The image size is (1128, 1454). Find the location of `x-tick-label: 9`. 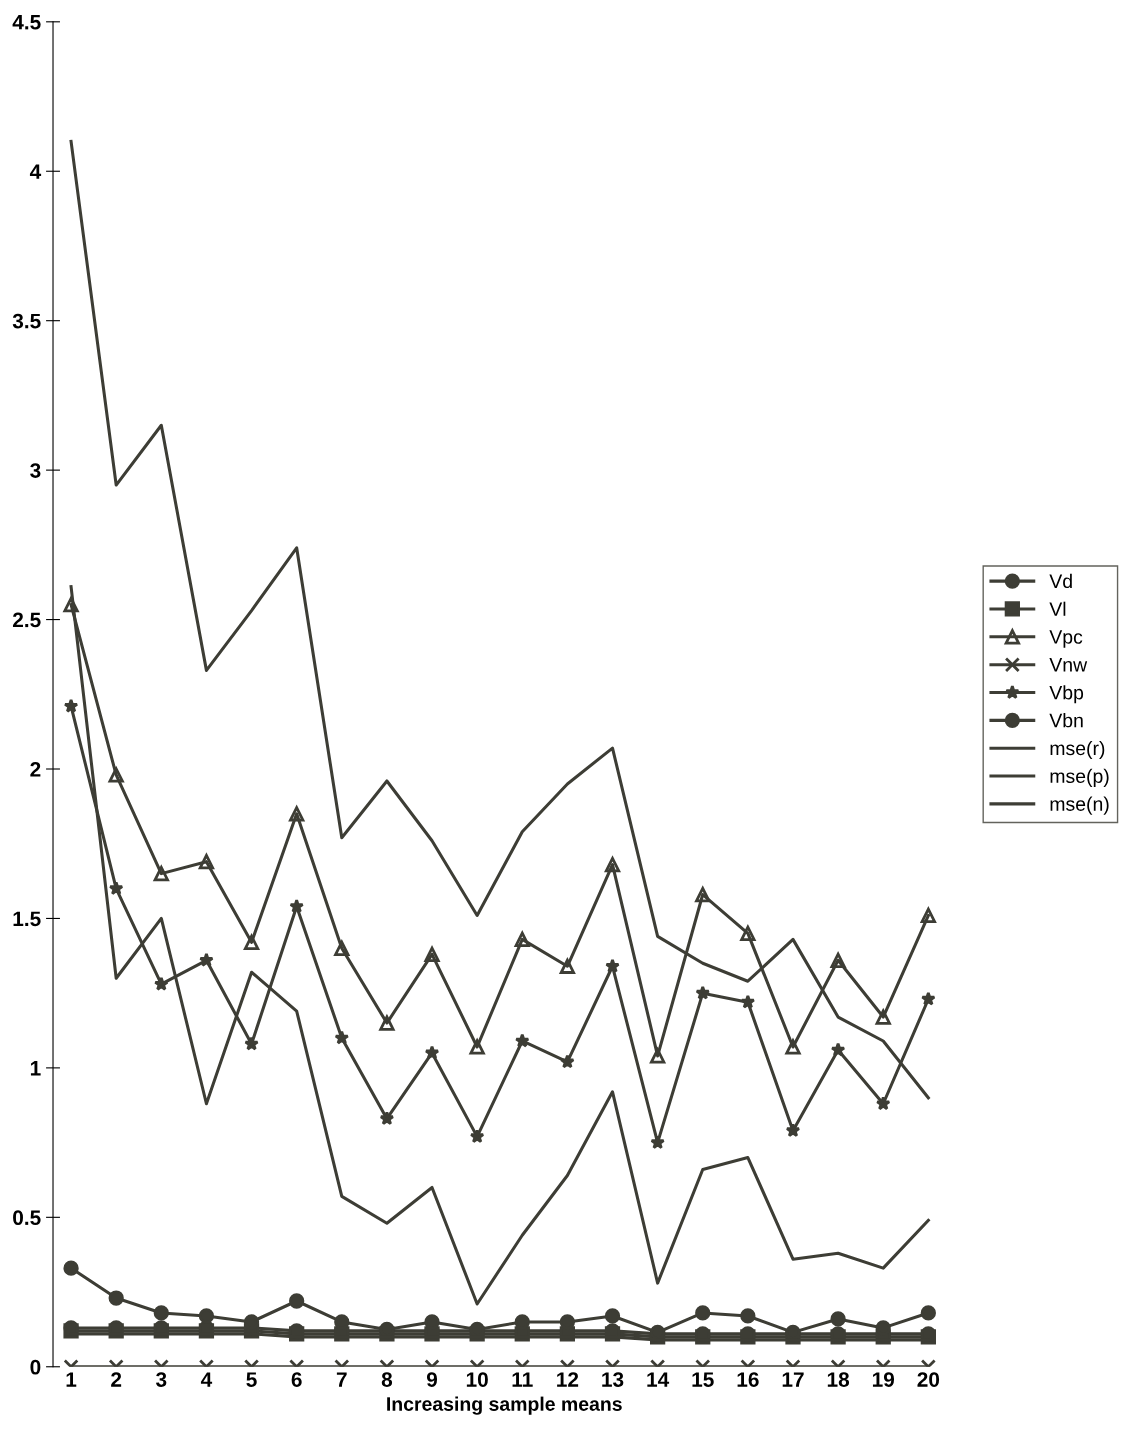

x-tick-label: 9 is located at coordinates (432, 1379).